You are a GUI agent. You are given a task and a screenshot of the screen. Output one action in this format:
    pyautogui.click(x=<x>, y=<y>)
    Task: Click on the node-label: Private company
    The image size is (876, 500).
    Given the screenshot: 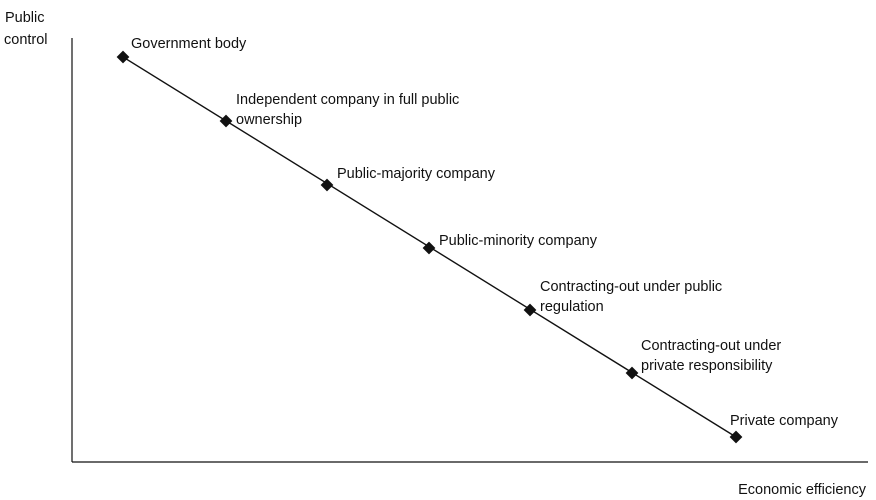 What is the action you would take?
    pyautogui.click(x=784, y=421)
    